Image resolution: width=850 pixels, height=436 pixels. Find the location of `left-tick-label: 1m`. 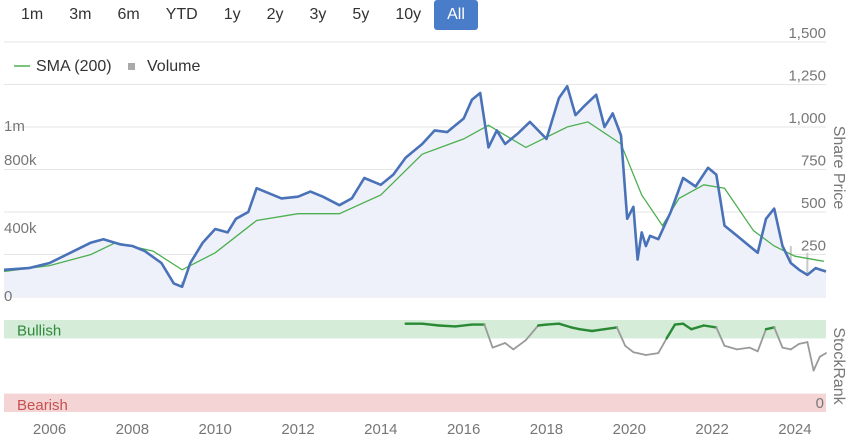

left-tick-label: 1m is located at coordinates (14, 126).